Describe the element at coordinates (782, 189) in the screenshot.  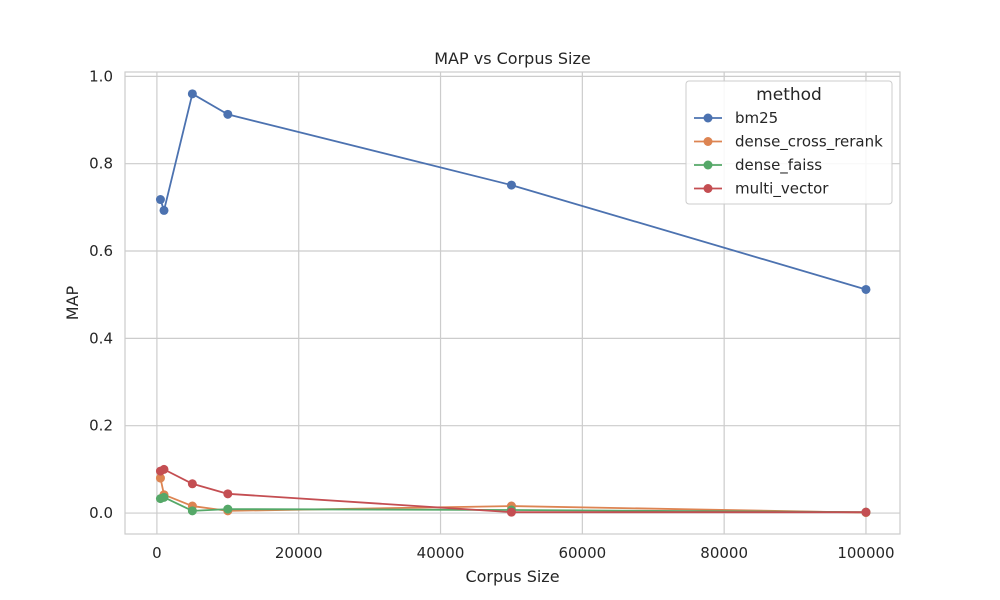
I see `legend-label: multi_vector` at that location.